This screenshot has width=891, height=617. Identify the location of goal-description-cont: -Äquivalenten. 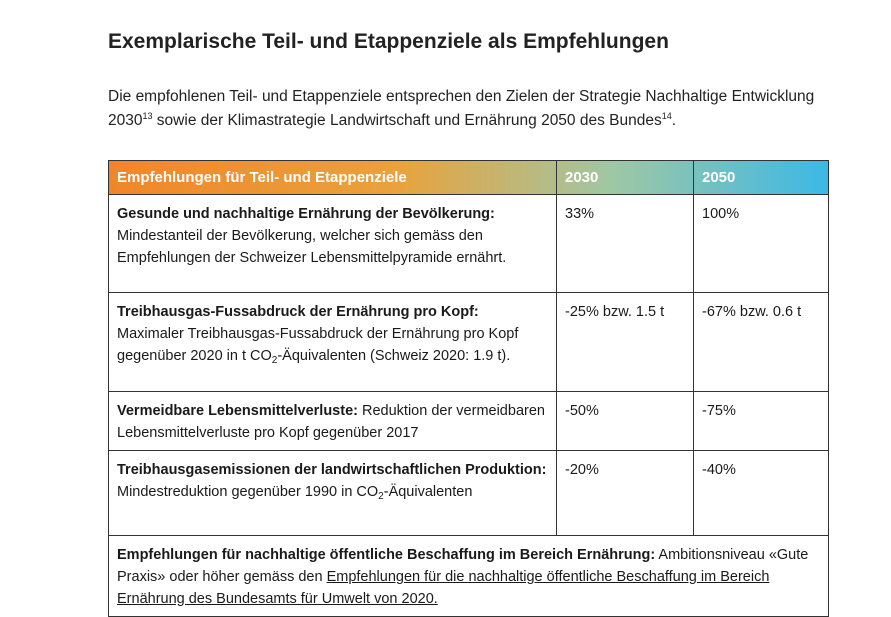
(428, 492).